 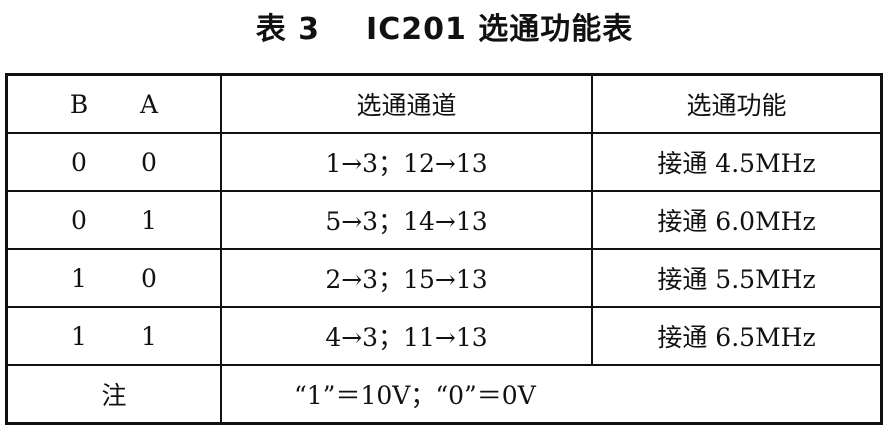 What do you see at coordinates (406, 220) in the screenshot?
I see `cell-channel: 5→3；14→13` at bounding box center [406, 220].